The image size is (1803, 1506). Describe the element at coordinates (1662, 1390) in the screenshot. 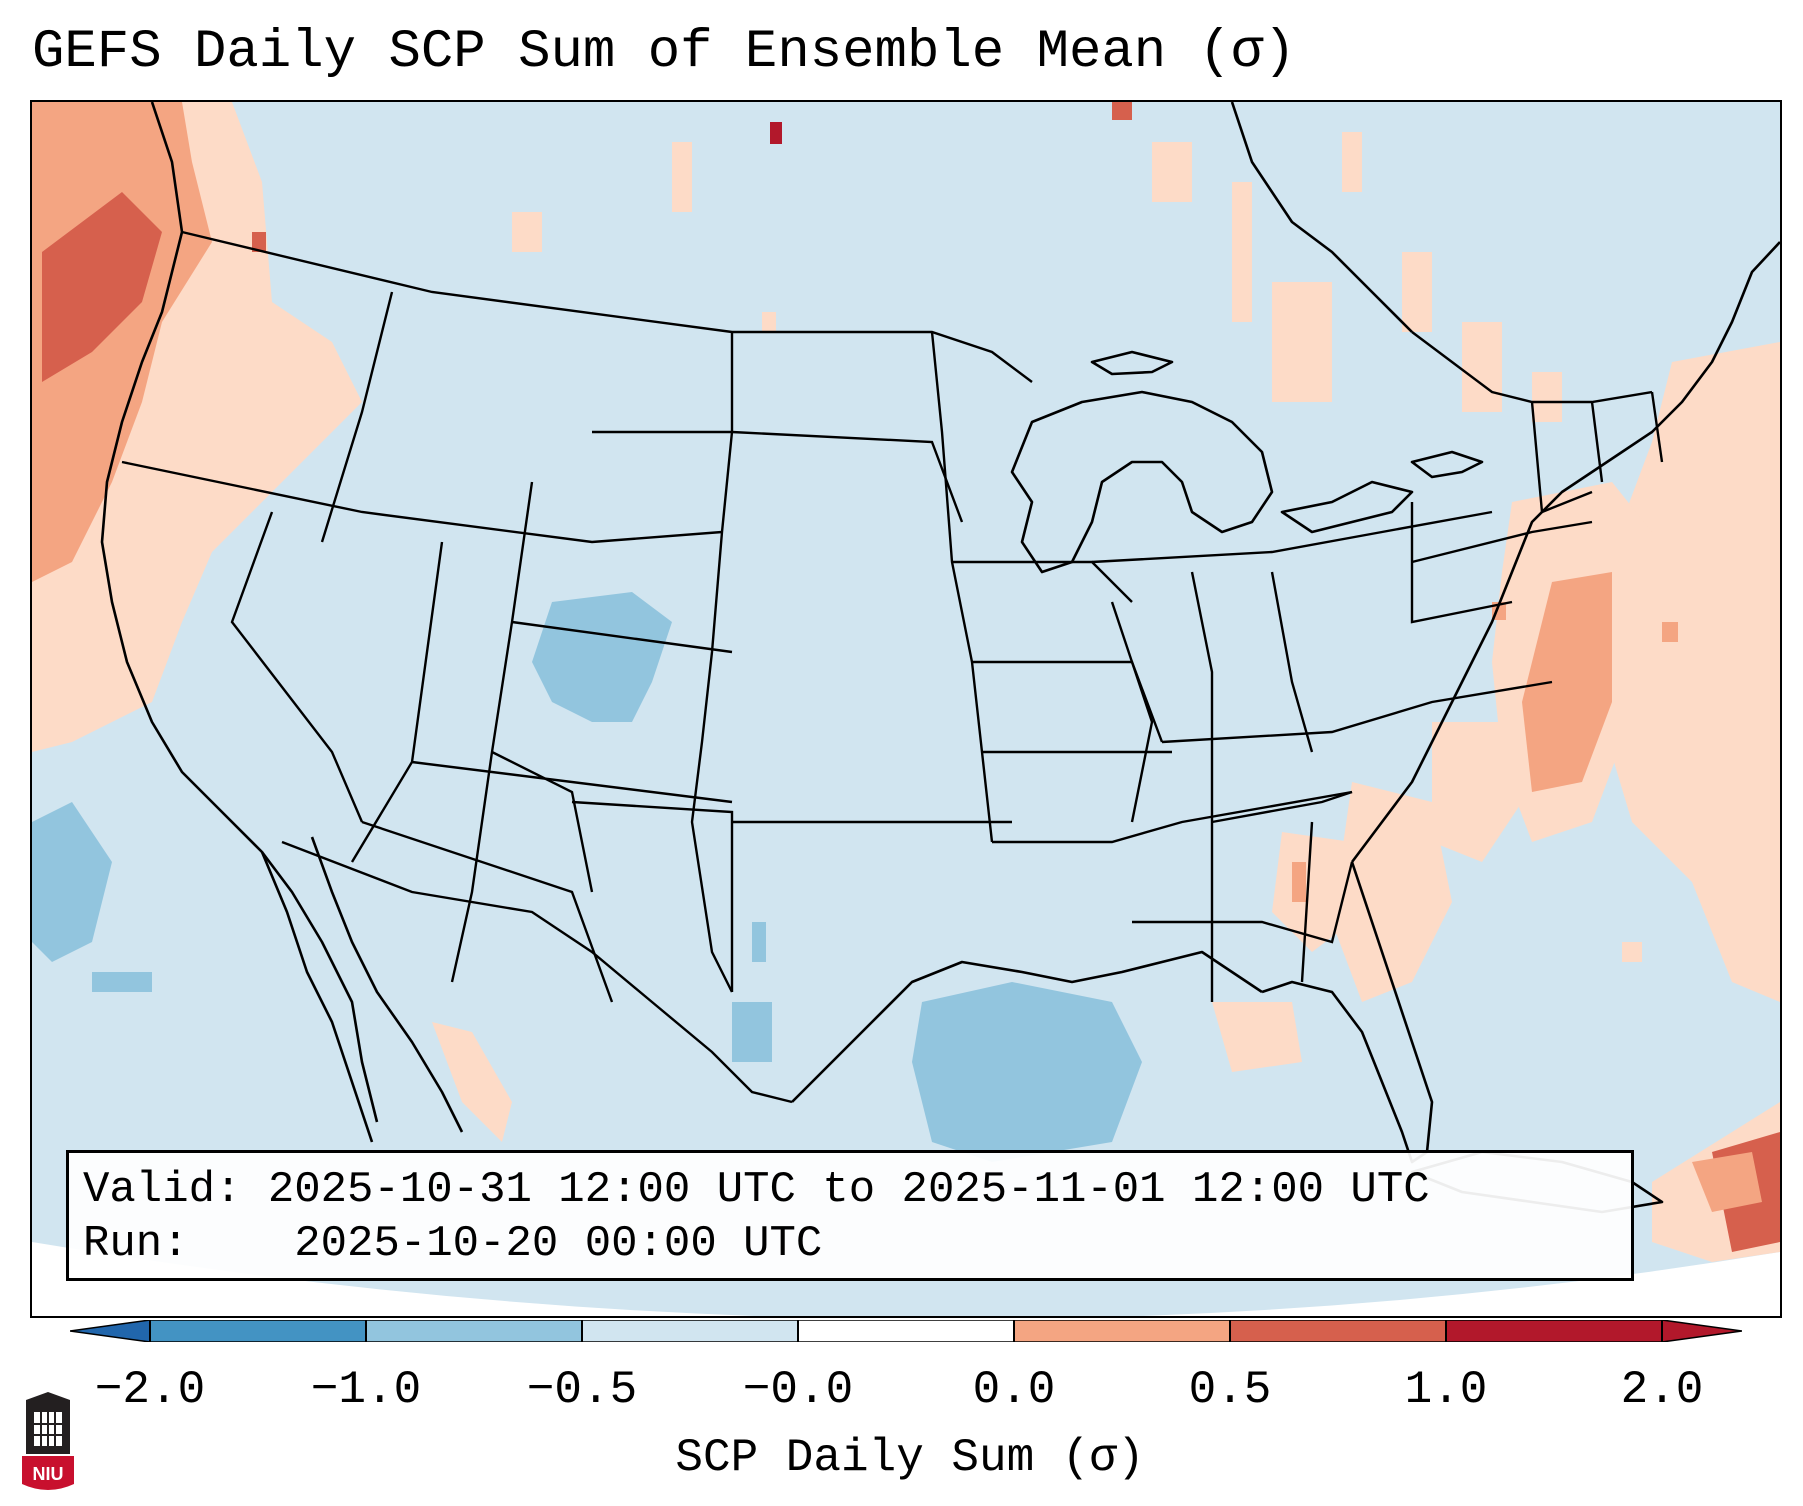

I see `colorbar-tick-label: 2.0` at that location.